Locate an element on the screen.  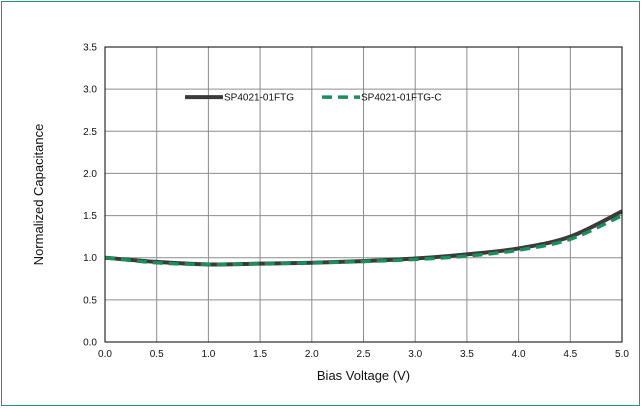
x-tick-label: 0.0 is located at coordinates (105, 354).